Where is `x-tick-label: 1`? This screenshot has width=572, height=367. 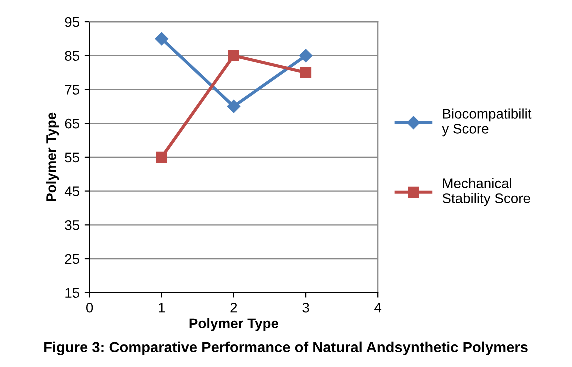
x-tick-label: 1 is located at coordinates (162, 308).